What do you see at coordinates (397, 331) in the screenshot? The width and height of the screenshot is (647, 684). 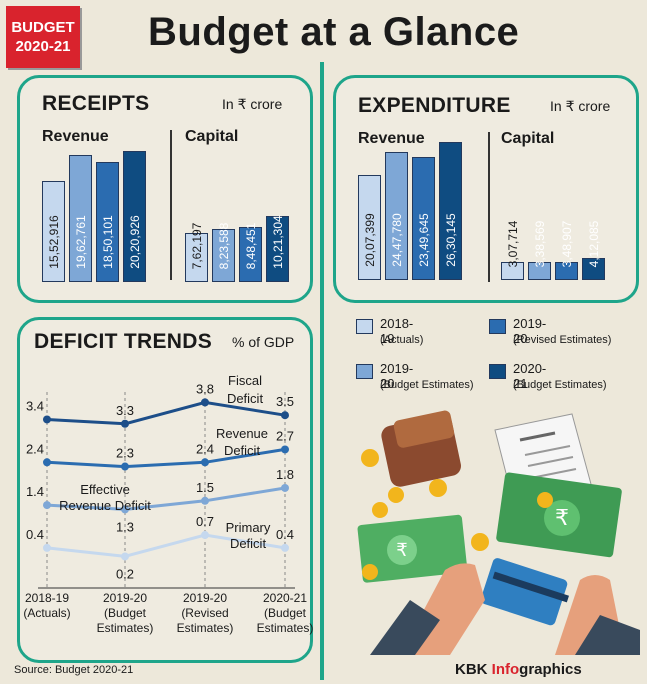 I see `legend-label: 2018-19` at bounding box center [397, 331].